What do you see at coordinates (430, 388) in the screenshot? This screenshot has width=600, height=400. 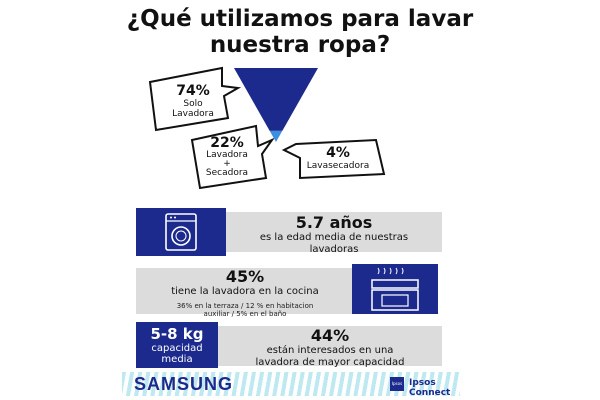 I see `ipsos-connect-label: Ipsos Connect` at bounding box center [430, 388].